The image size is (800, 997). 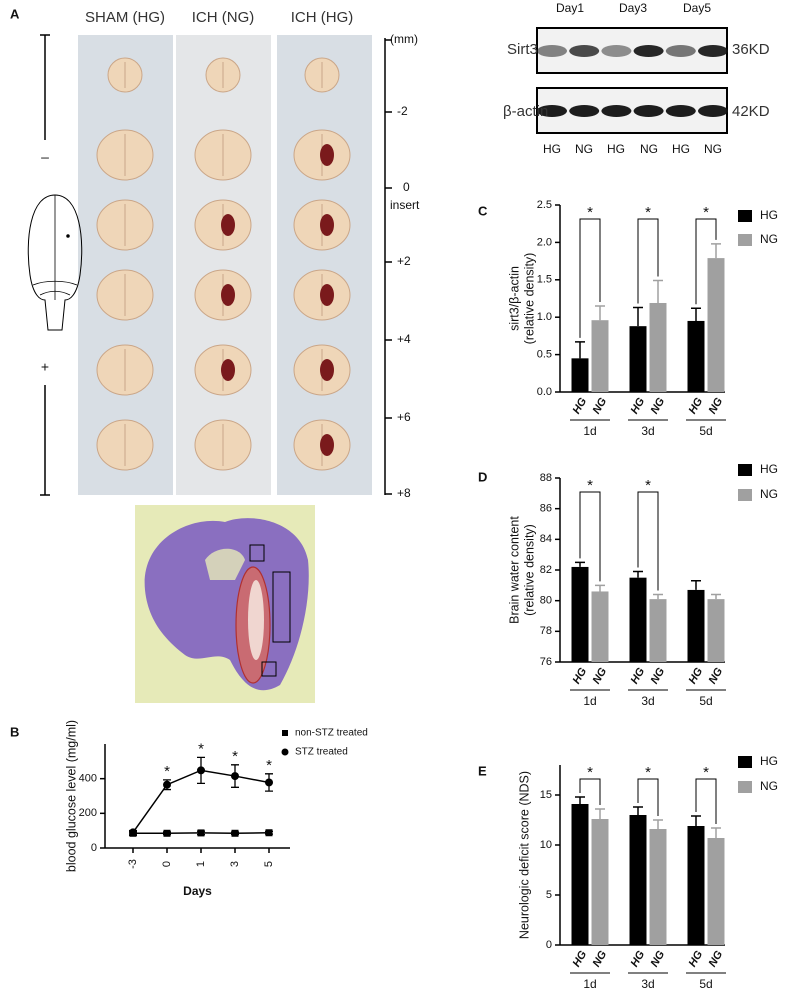 What do you see at coordinates (327, 155) in the screenshot?
I see `hemorrhage` at bounding box center [327, 155].